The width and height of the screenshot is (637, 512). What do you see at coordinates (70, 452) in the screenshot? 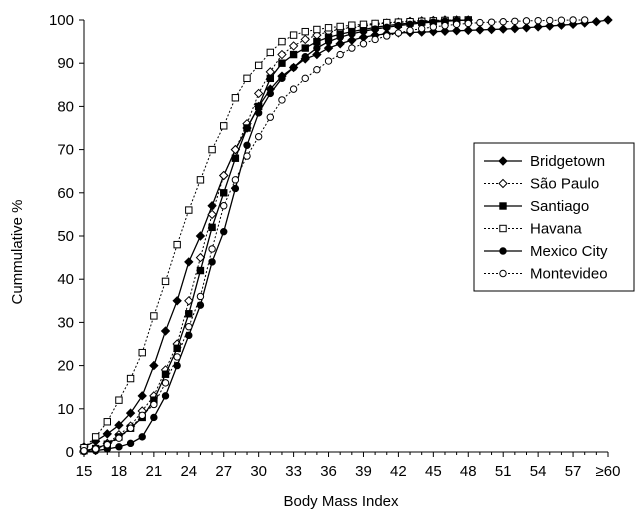
I see `y-tick-label: 0` at bounding box center [70, 452].